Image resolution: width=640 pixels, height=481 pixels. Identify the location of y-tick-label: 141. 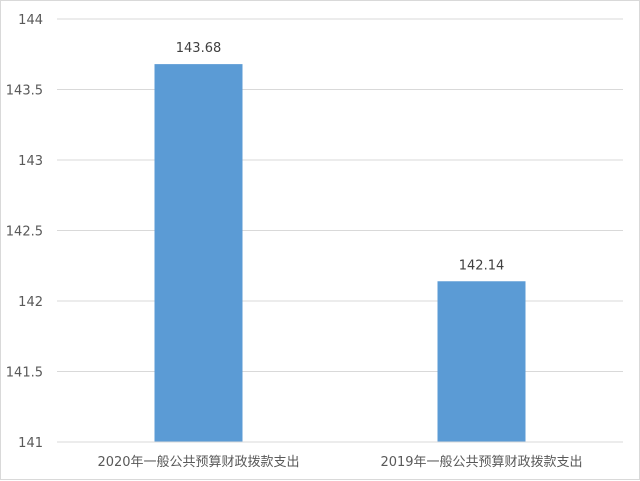
(30, 443).